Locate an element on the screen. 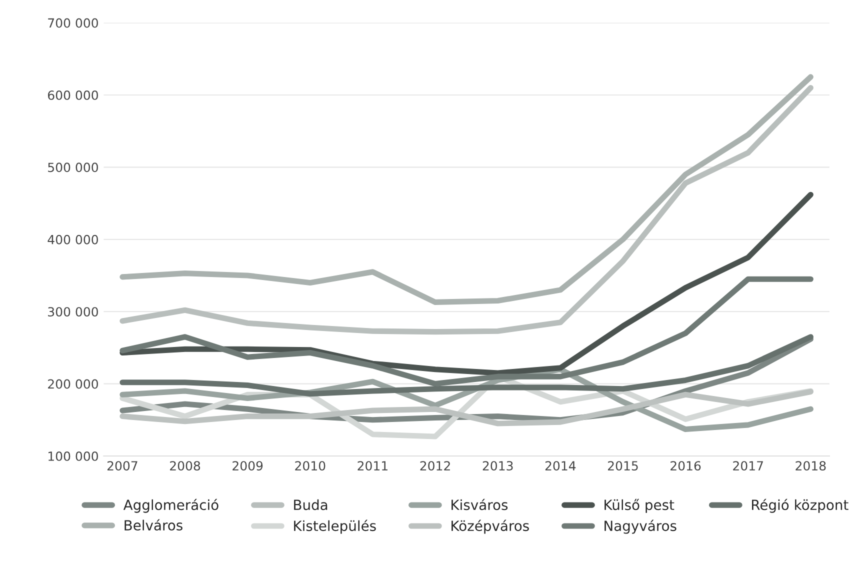 The image size is (864, 570). x-tick-label: 2010 is located at coordinates (310, 466).